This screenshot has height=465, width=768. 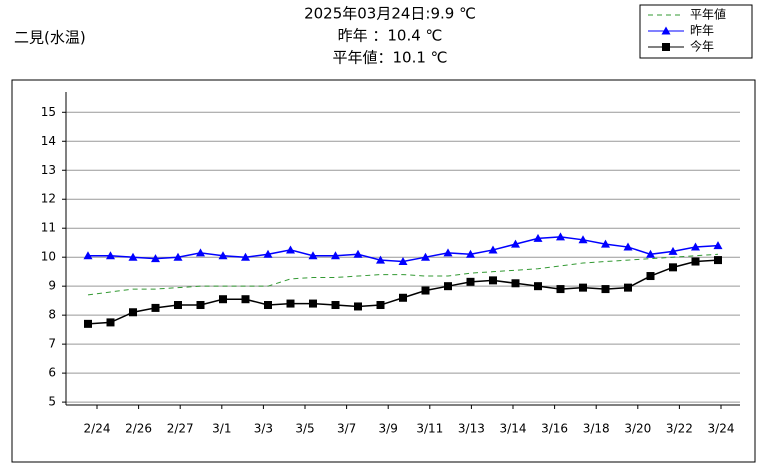 What do you see at coordinates (180, 429) in the screenshot?
I see `x-tick-label: 2/27` at bounding box center [180, 429].